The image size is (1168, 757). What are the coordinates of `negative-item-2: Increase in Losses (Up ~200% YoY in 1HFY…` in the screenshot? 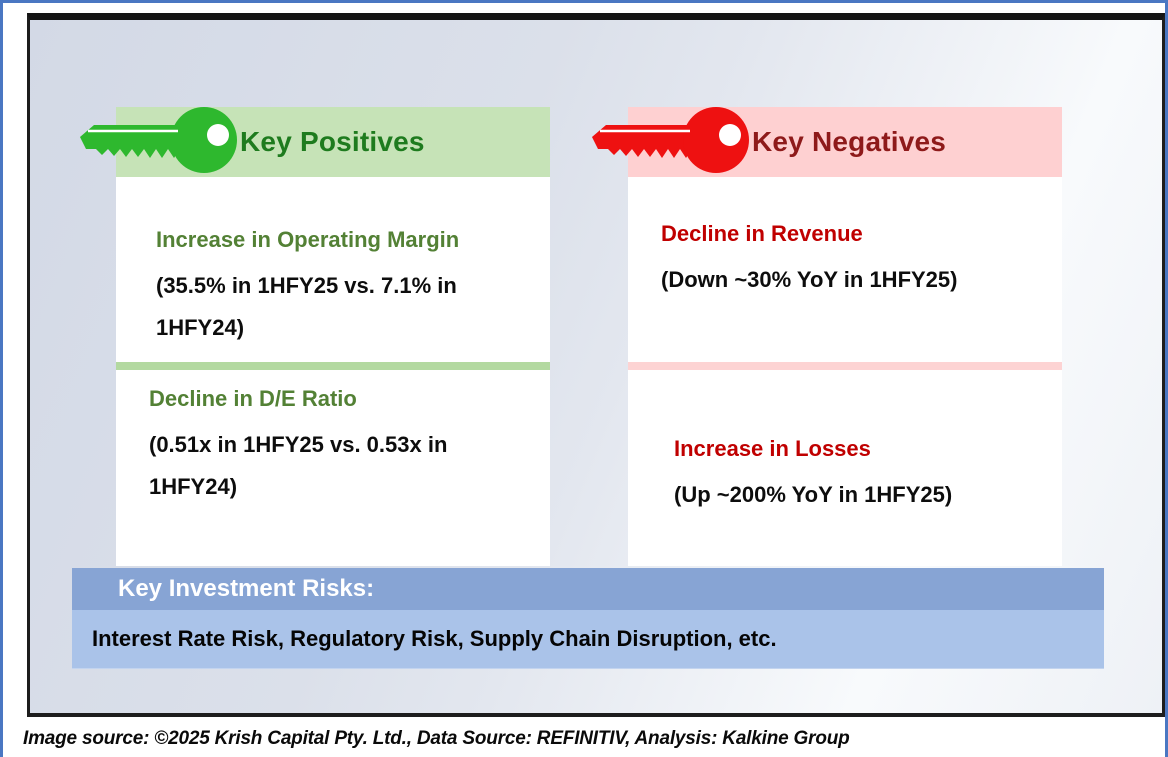 It's located at (845, 468).